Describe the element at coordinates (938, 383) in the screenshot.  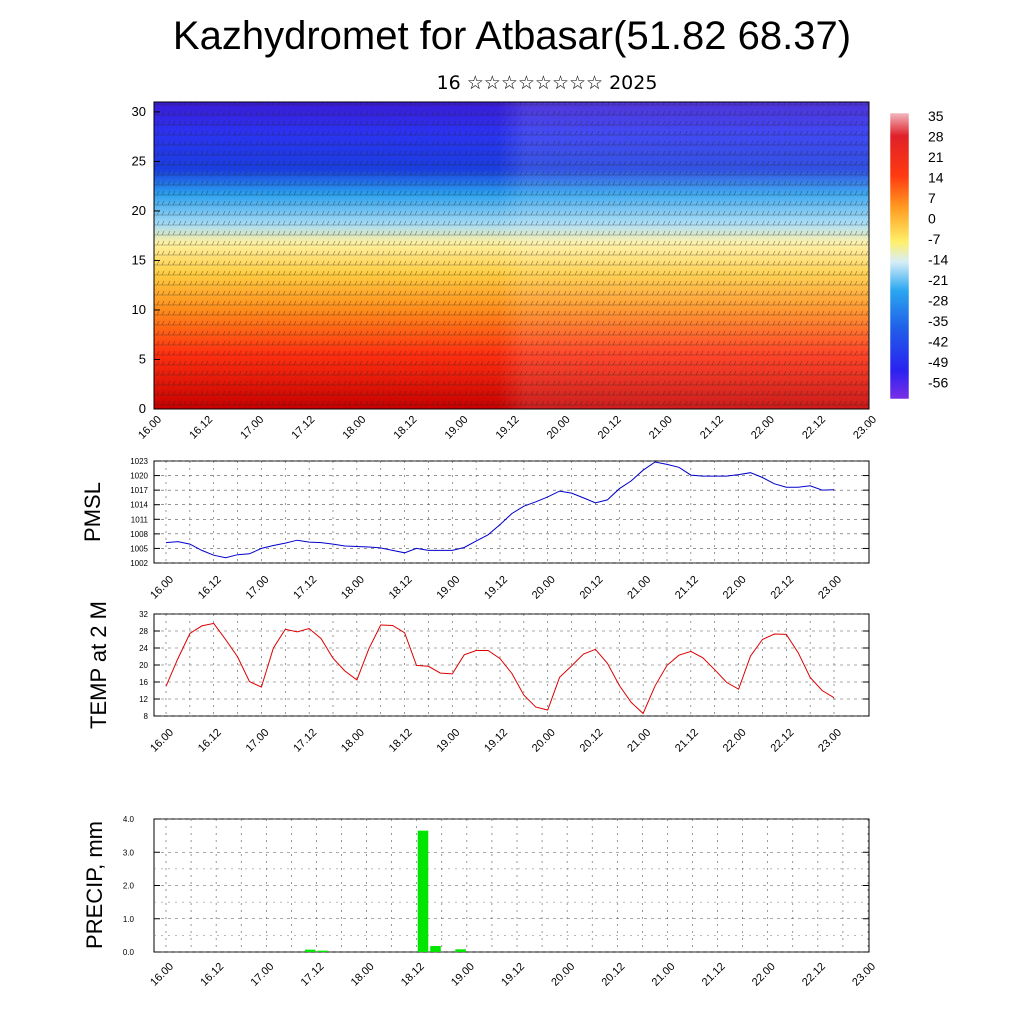
I see `colorbar-label: -56` at that location.